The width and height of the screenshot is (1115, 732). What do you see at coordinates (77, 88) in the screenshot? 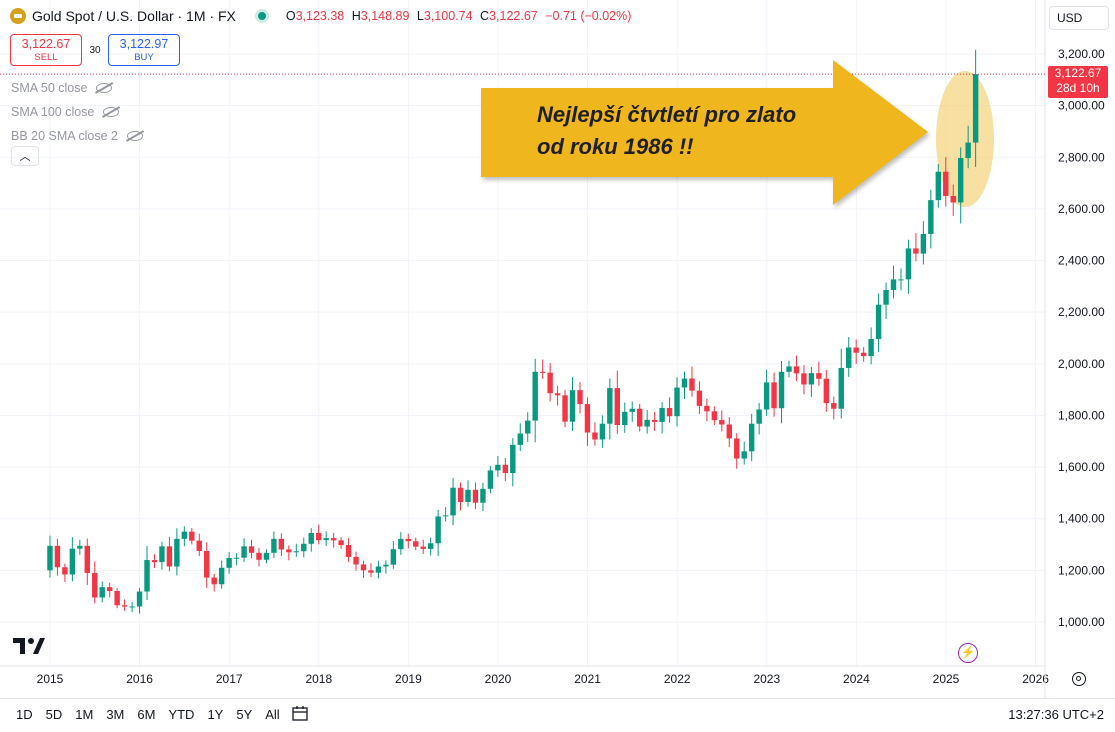
I see `indicator-sma50: SMA 50 close` at bounding box center [77, 88].